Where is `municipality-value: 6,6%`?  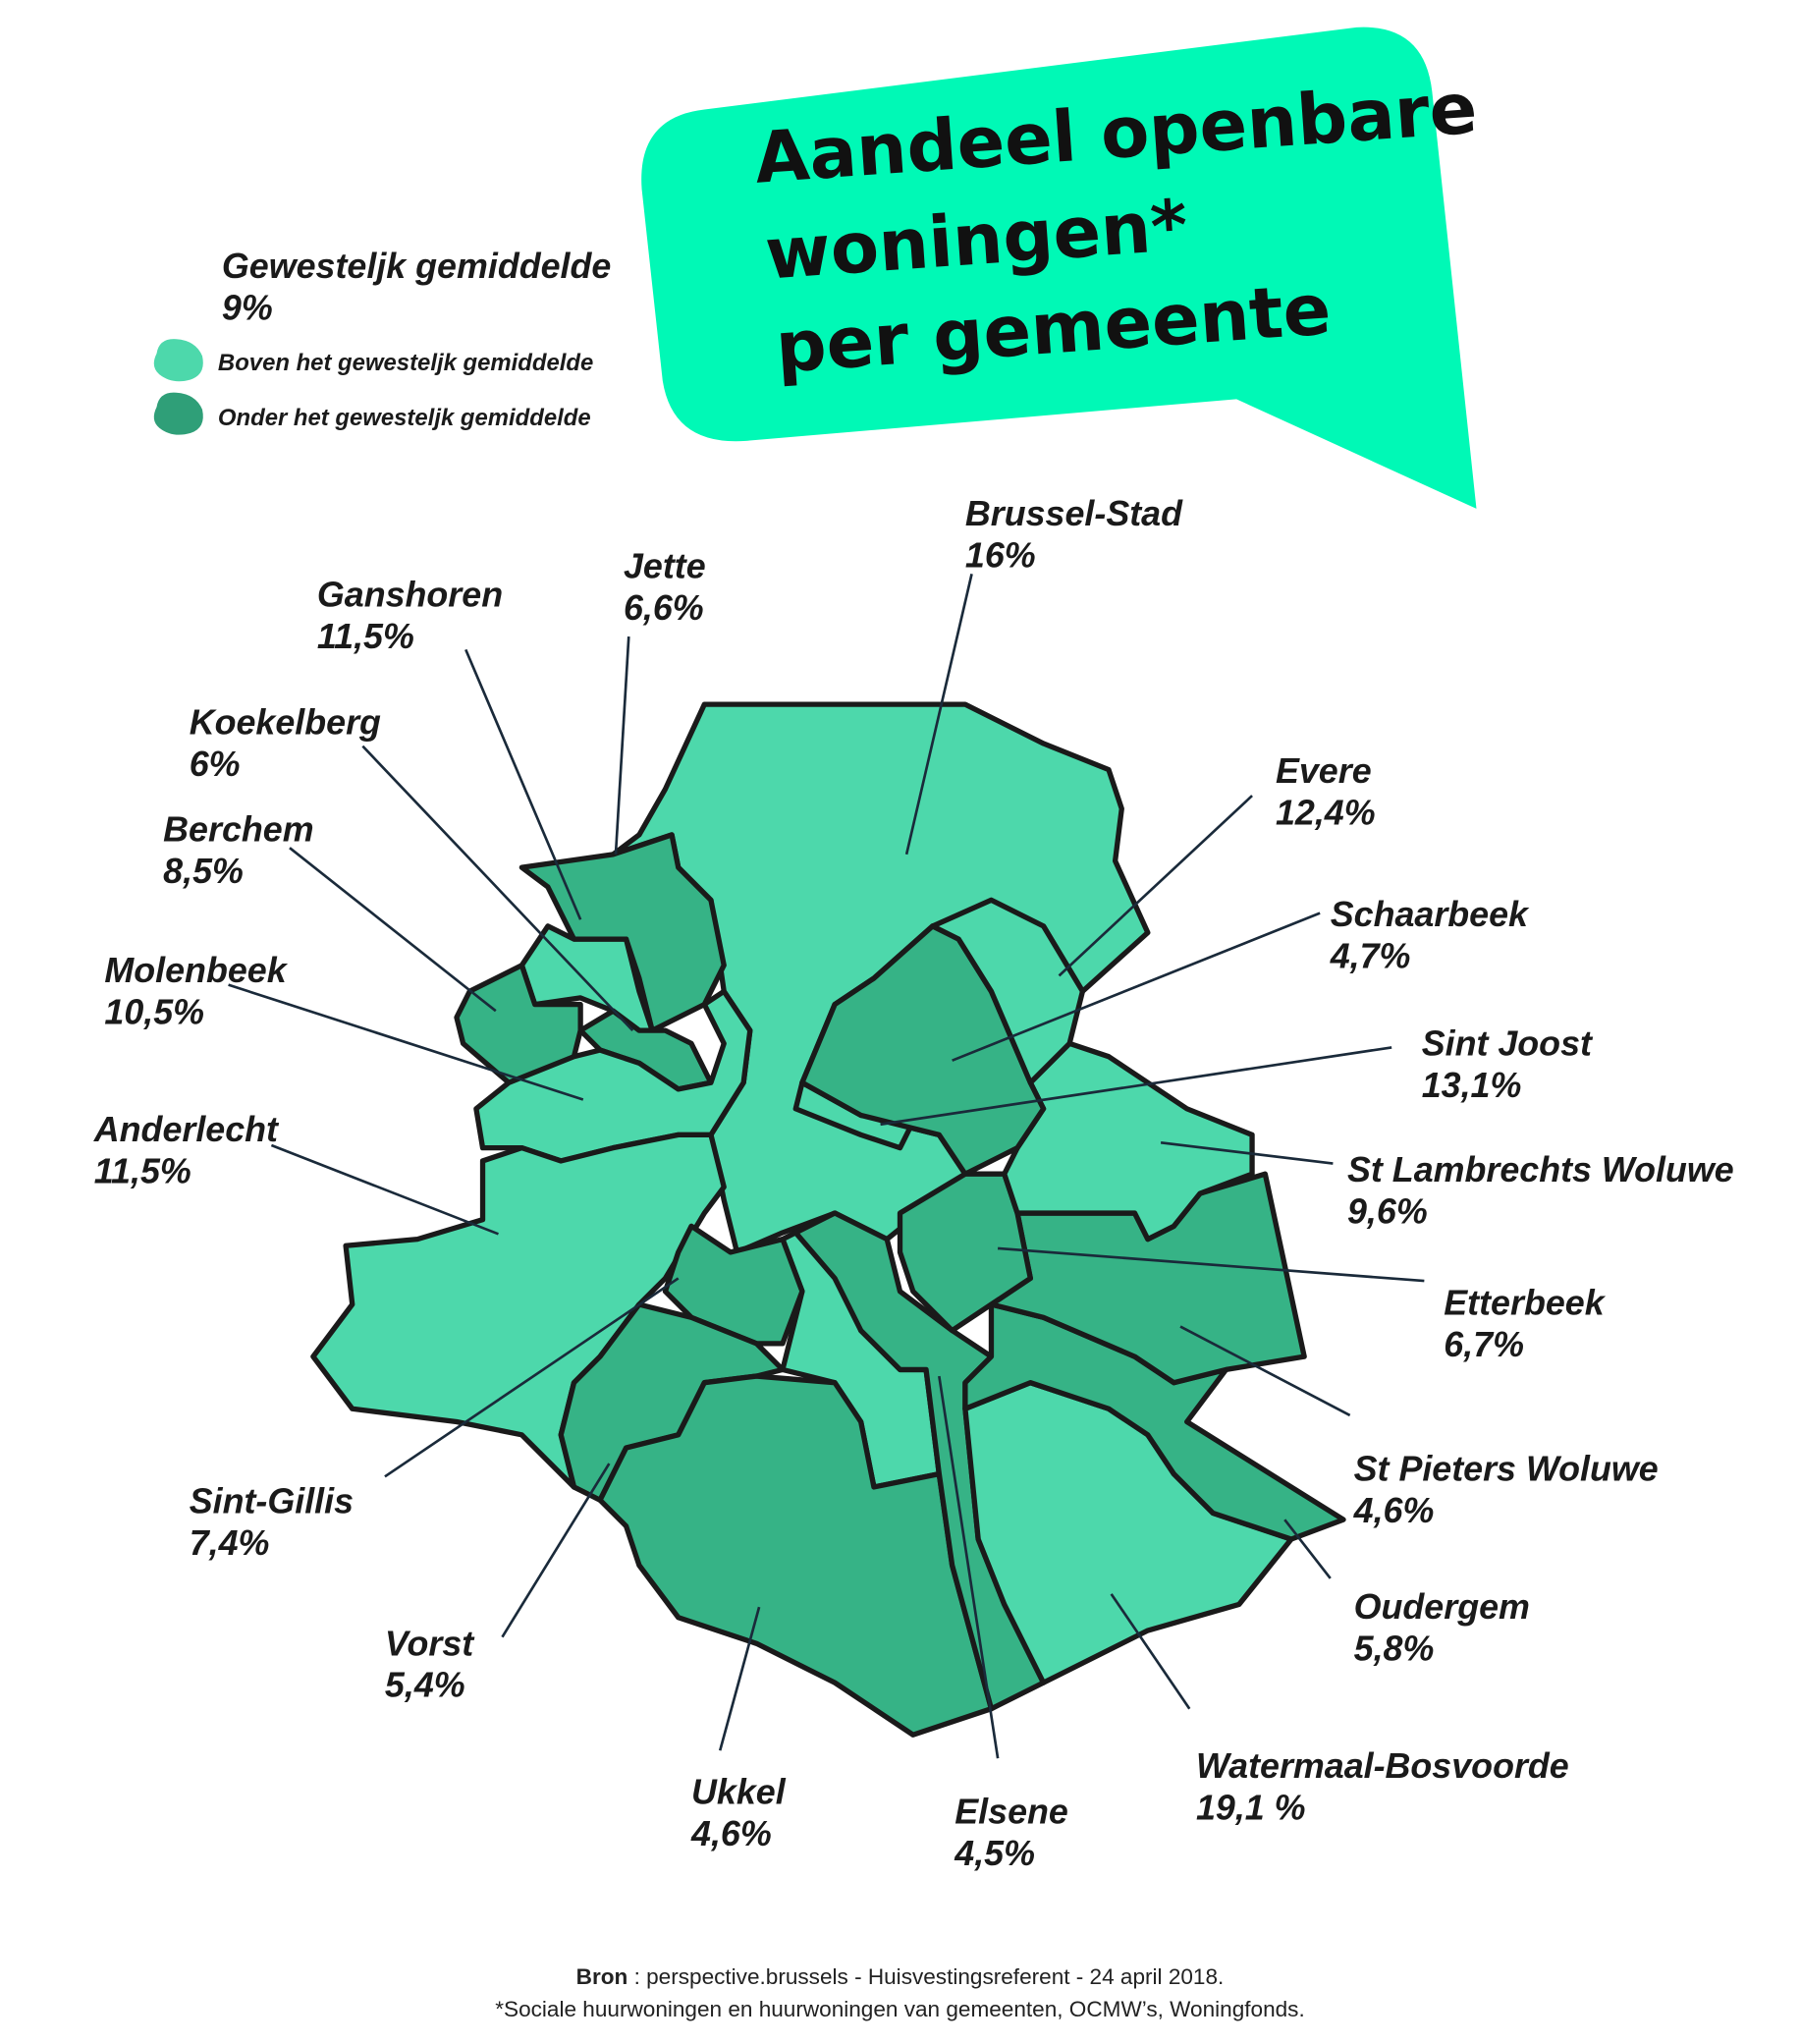 municipality-value: 6,6% is located at coordinates (664, 608).